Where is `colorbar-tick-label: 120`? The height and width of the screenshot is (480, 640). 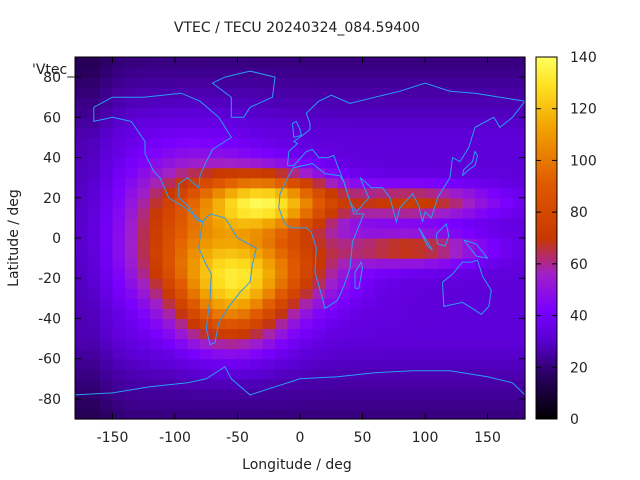 colorbar-tick-label: 120 is located at coordinates (583, 110).